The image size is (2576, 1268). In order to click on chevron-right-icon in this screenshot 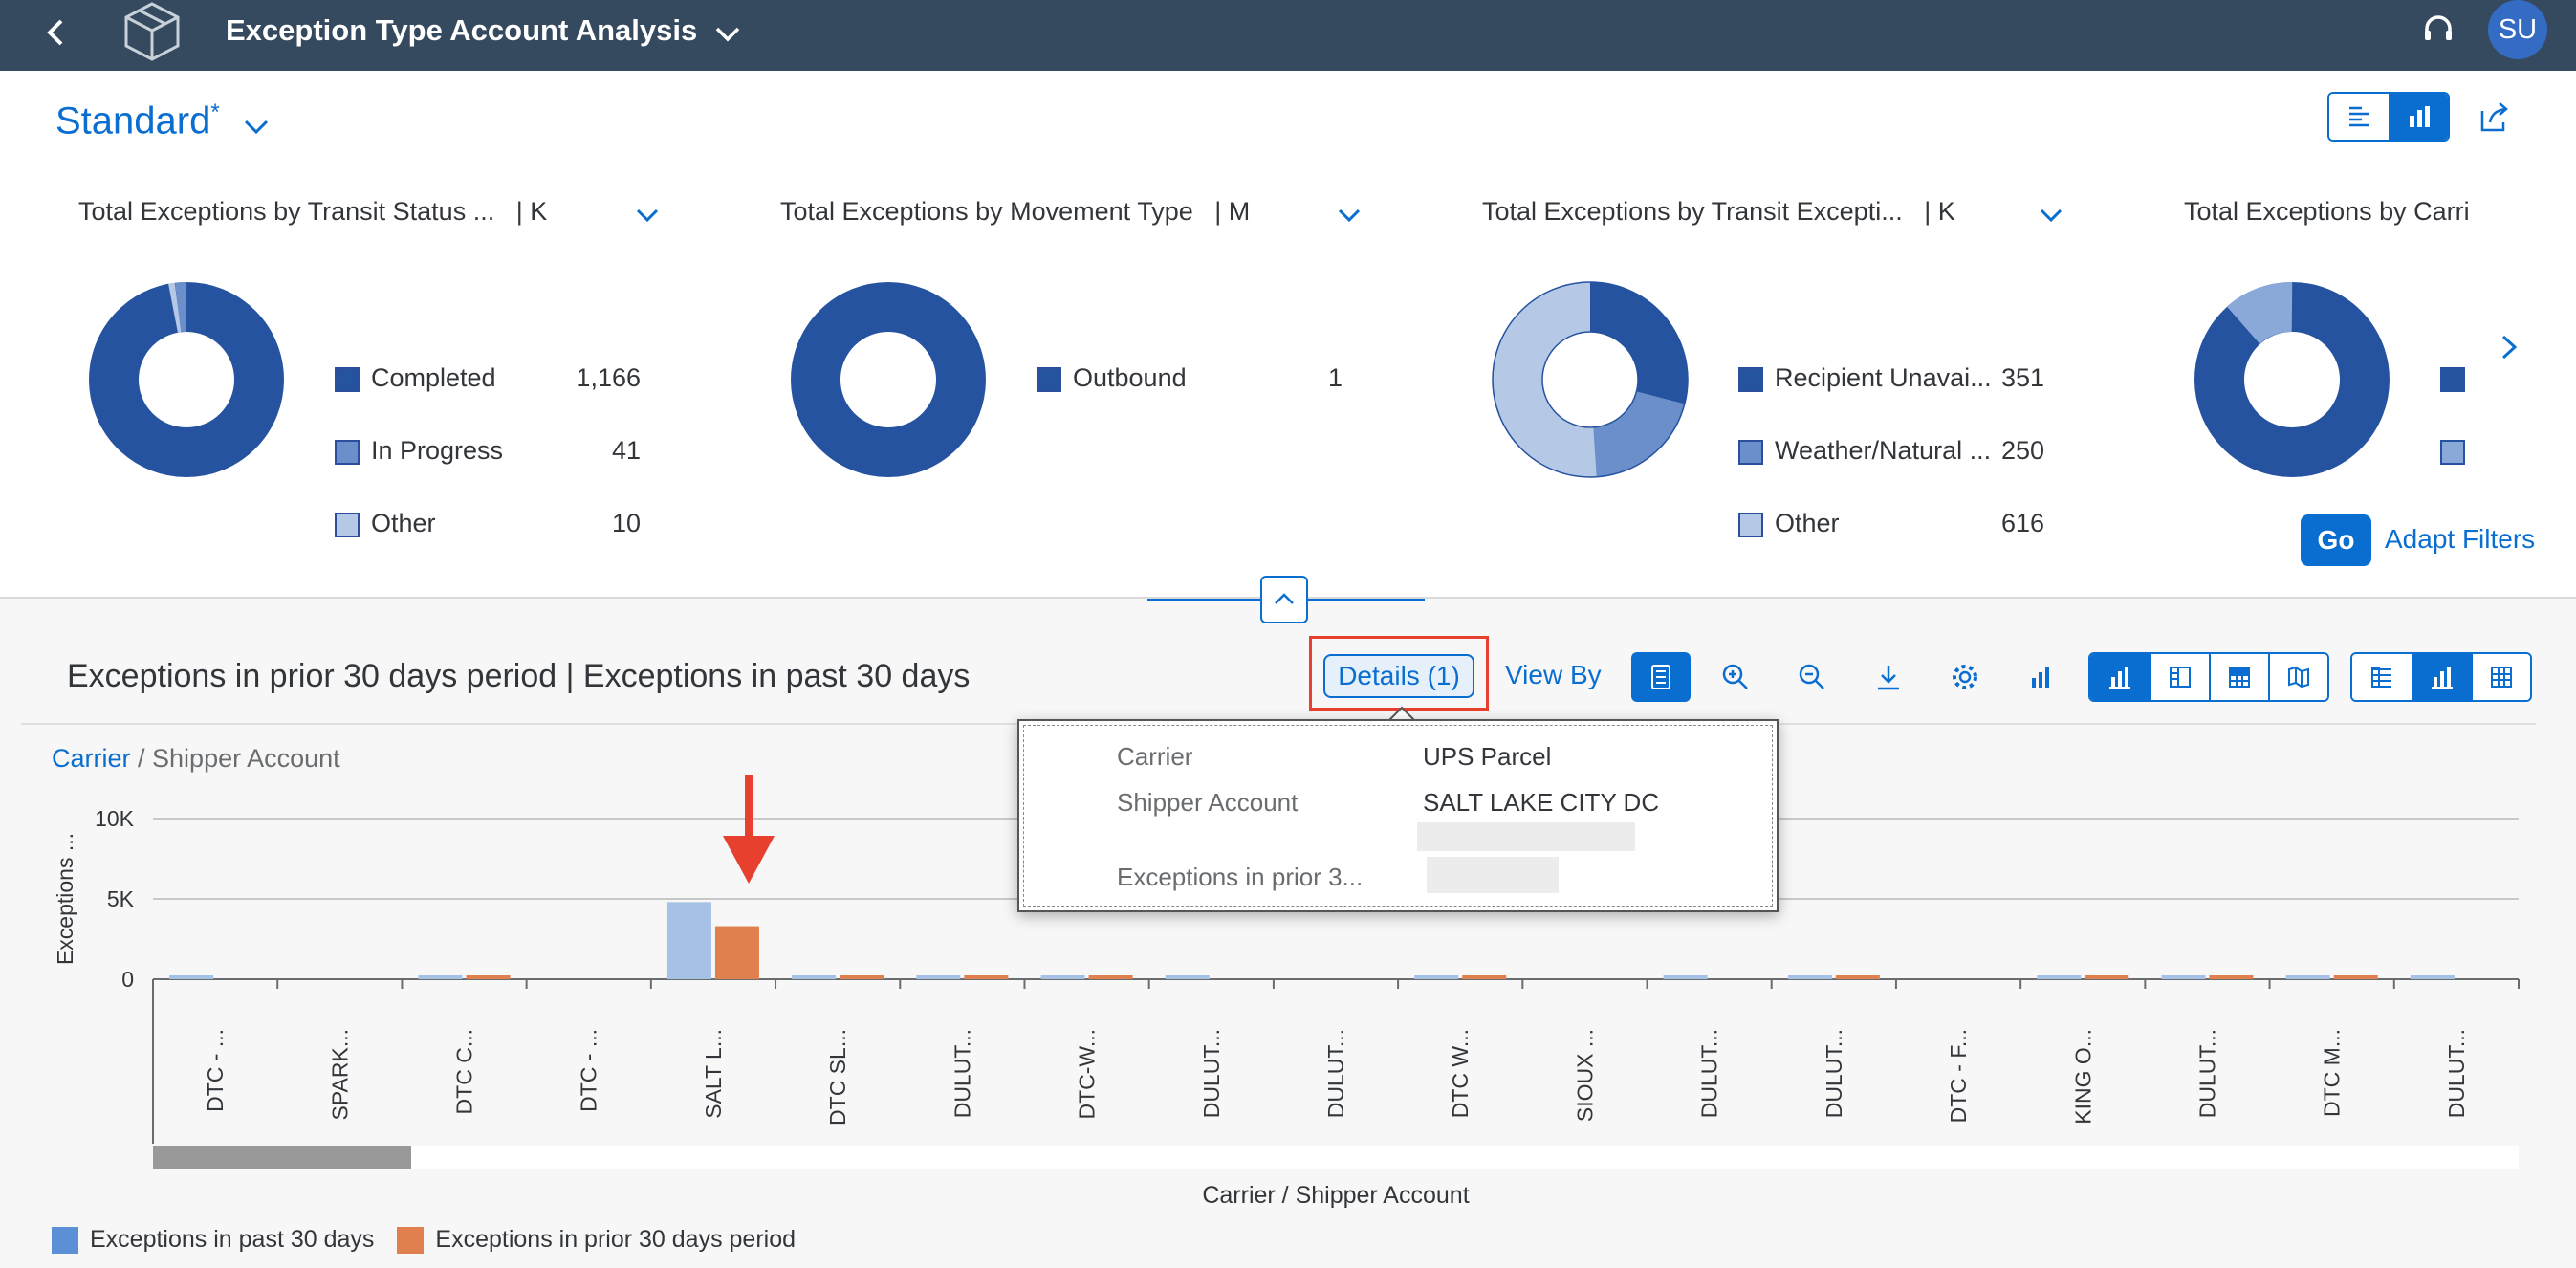, I will do `click(2509, 347)`.